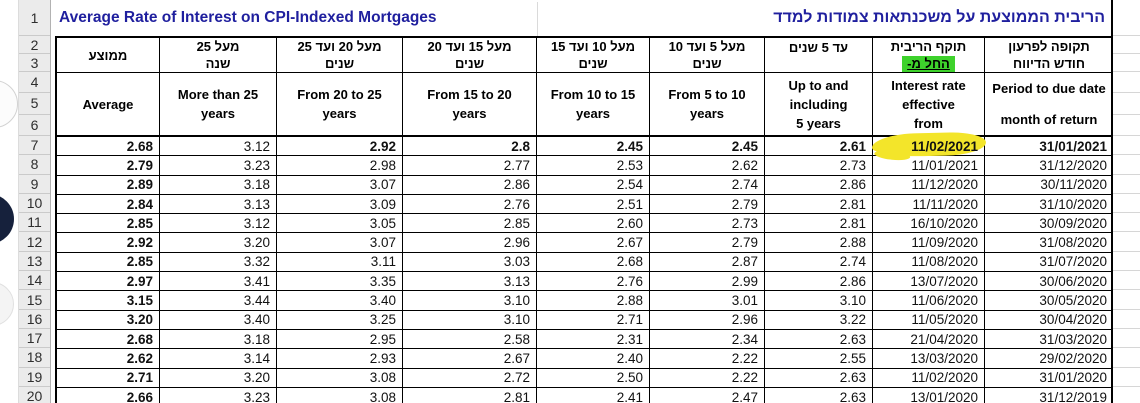  What do you see at coordinates (108, 146) in the screenshot?
I see `cell-average-row7: 2.68` at bounding box center [108, 146].